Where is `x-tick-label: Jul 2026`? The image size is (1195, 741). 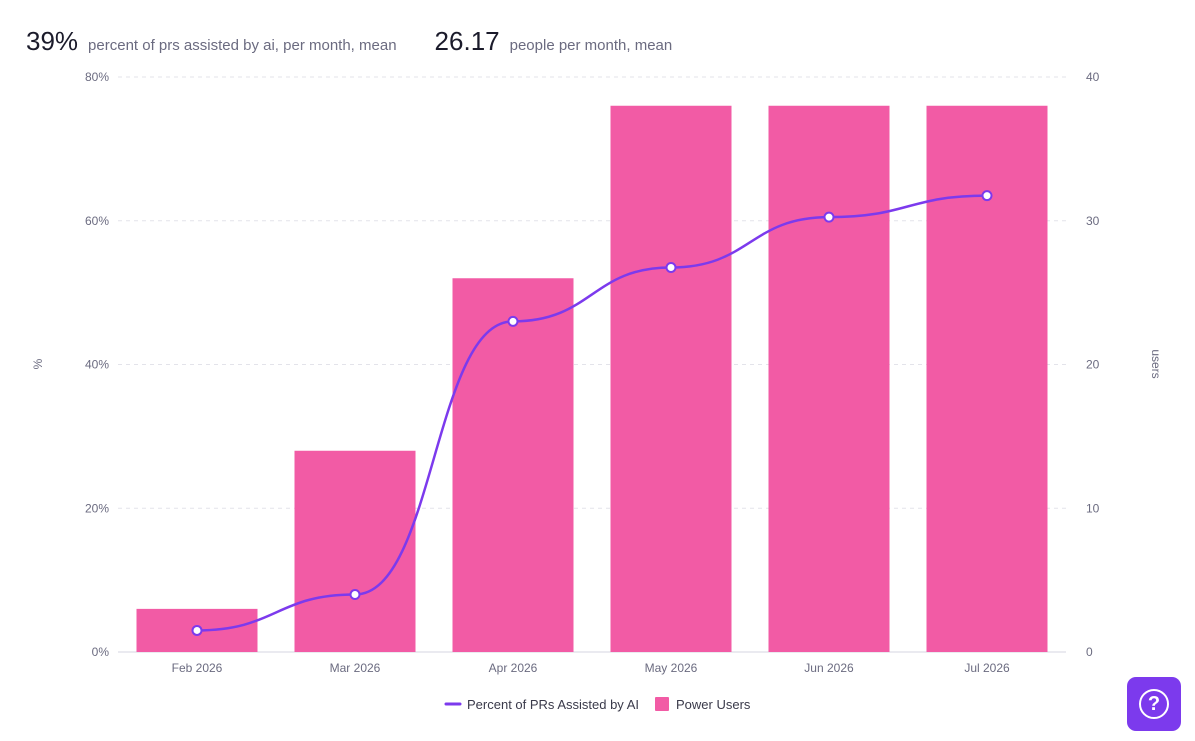
x-tick-label: Jul 2026 is located at coordinates (987, 668).